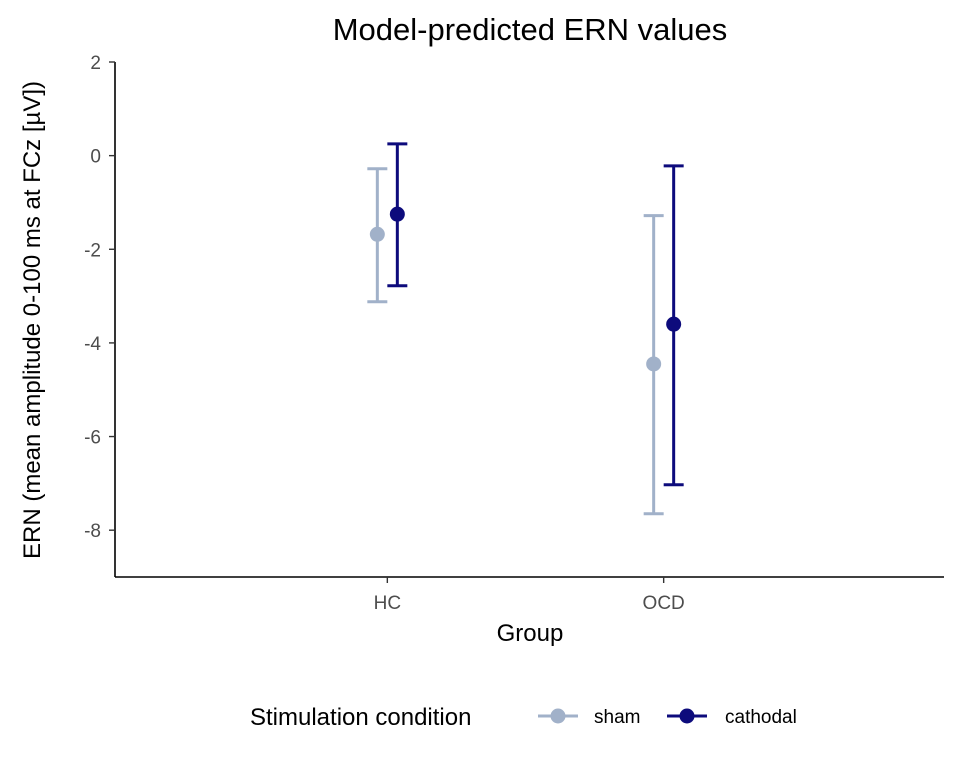 This screenshot has width=960, height=768. What do you see at coordinates (530, 29) in the screenshot?
I see `chart-title: Model-predicted ERN values` at bounding box center [530, 29].